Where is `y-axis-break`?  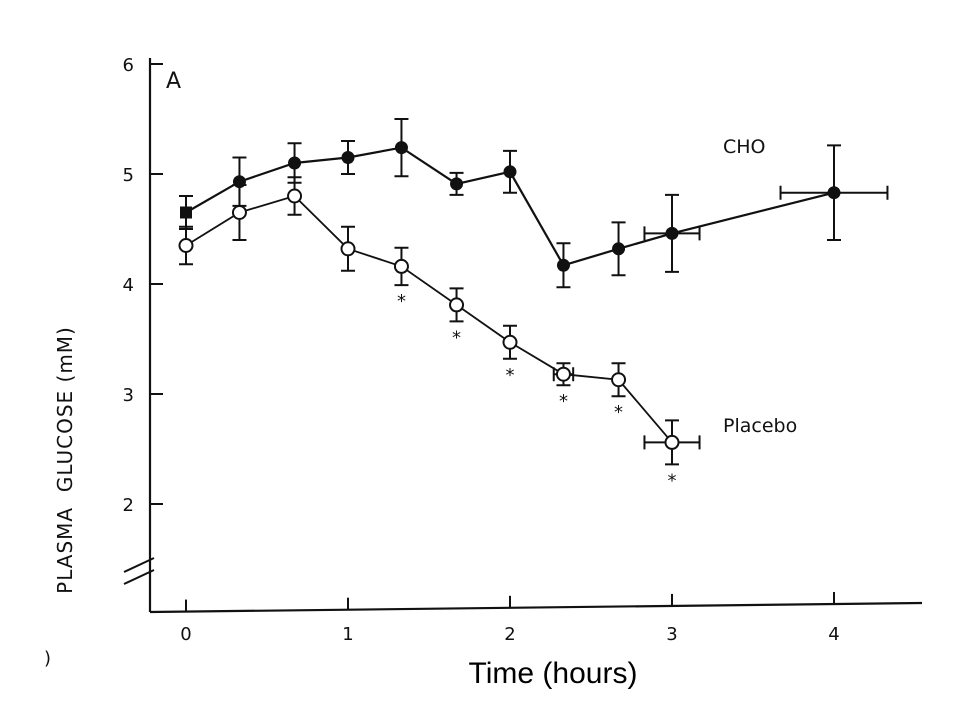
y-axis-break is located at coordinates (139, 571).